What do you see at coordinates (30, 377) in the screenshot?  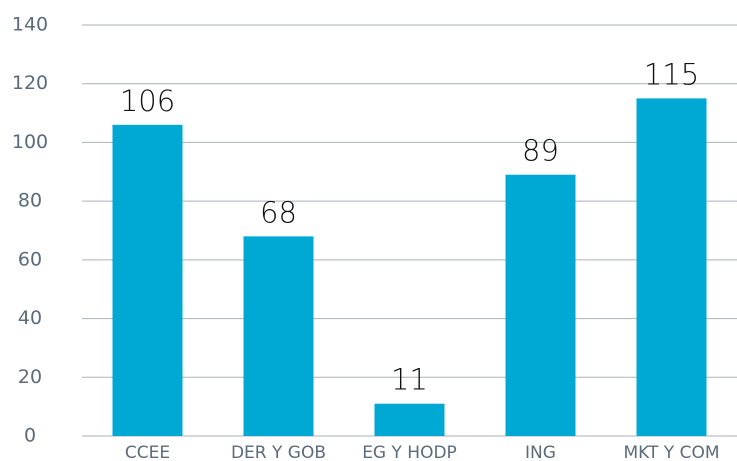 I see `y-tick-label: 20` at bounding box center [30, 377].